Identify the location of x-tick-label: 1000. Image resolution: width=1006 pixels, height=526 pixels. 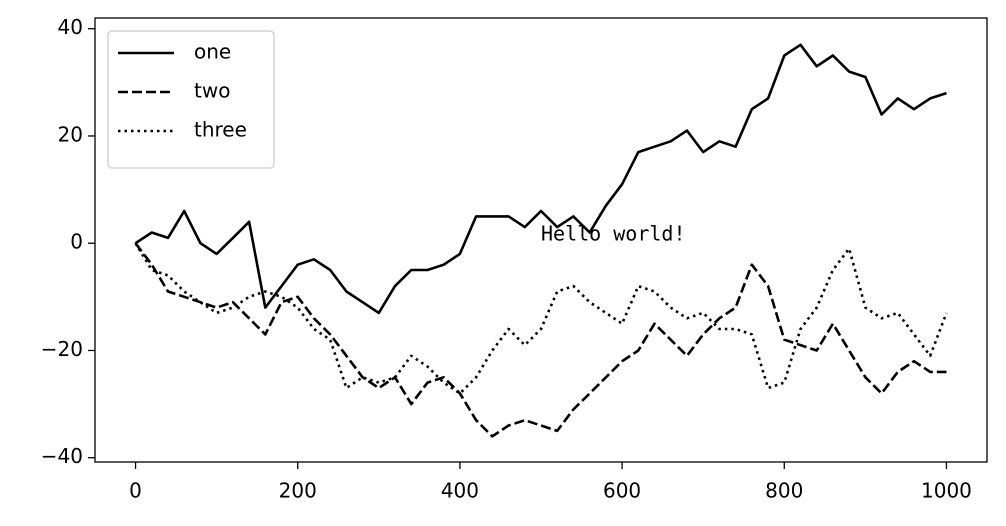
(946, 491).